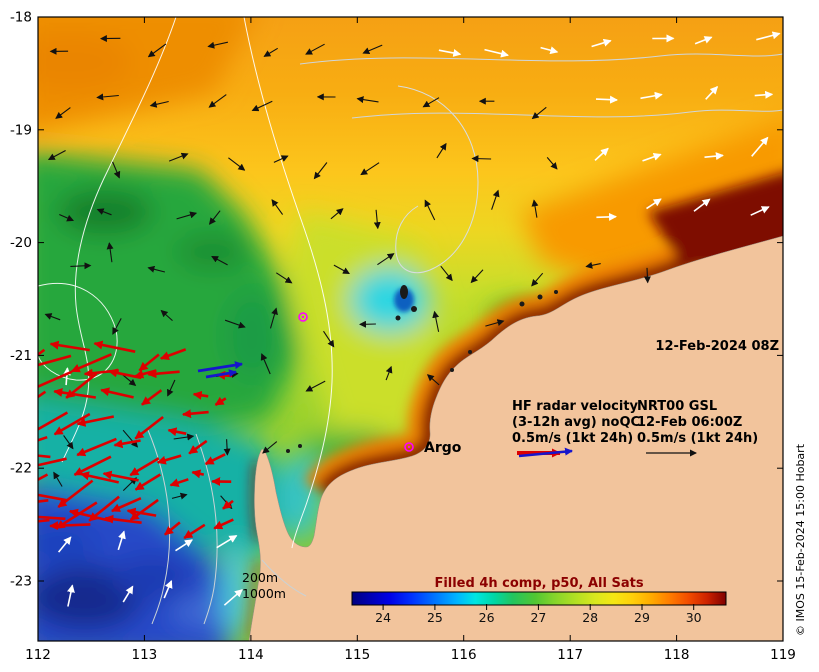  What do you see at coordinates (435, 617) in the screenshot?
I see `colorbar-tick-label: 25` at bounding box center [435, 617].